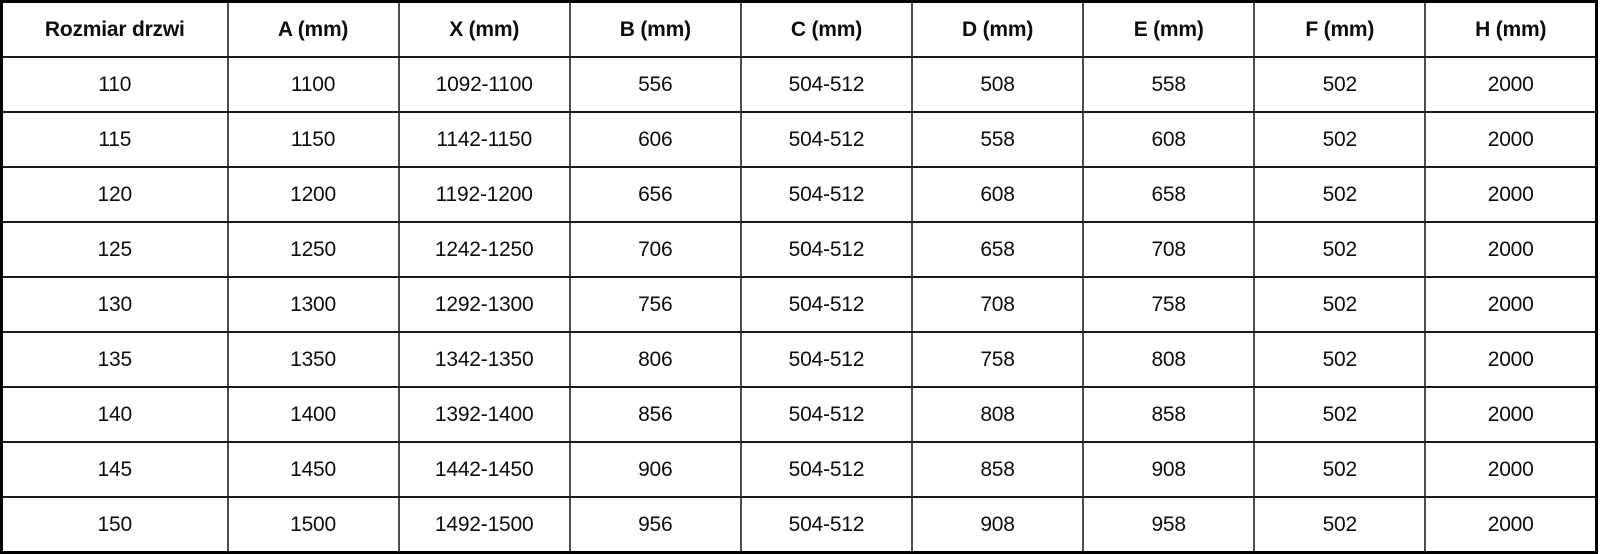  What do you see at coordinates (484, 194) in the screenshot?
I see `table-cell: 1192-1200` at bounding box center [484, 194].